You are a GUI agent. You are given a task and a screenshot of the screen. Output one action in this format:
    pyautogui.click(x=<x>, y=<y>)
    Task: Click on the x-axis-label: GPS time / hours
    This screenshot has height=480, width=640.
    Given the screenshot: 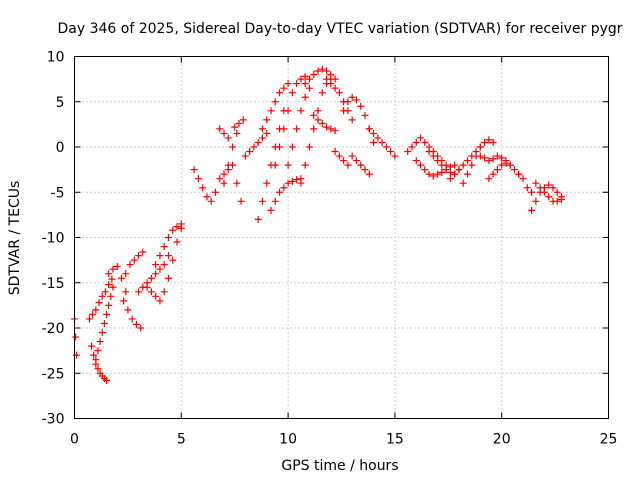 What is the action you would take?
    pyautogui.click(x=339, y=466)
    